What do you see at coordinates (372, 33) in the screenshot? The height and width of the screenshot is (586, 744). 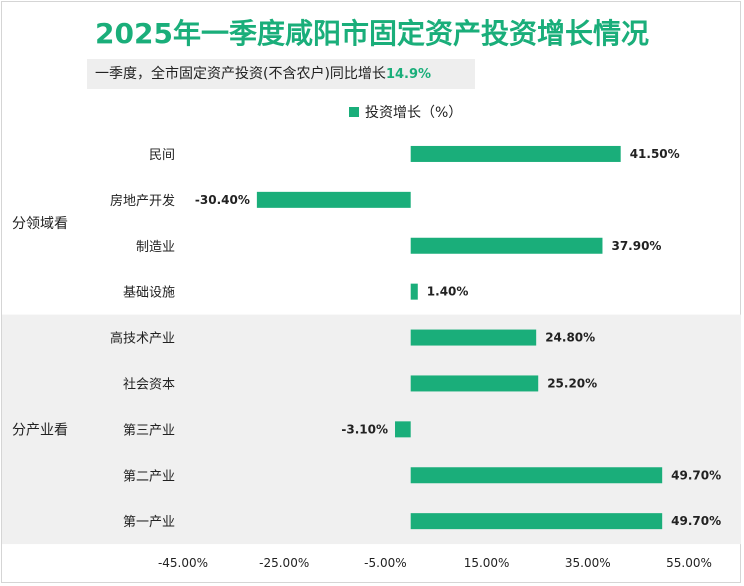 I see `chart-title: 2025年一季度咸阳市固定资产投资增长情况` at bounding box center [372, 33].